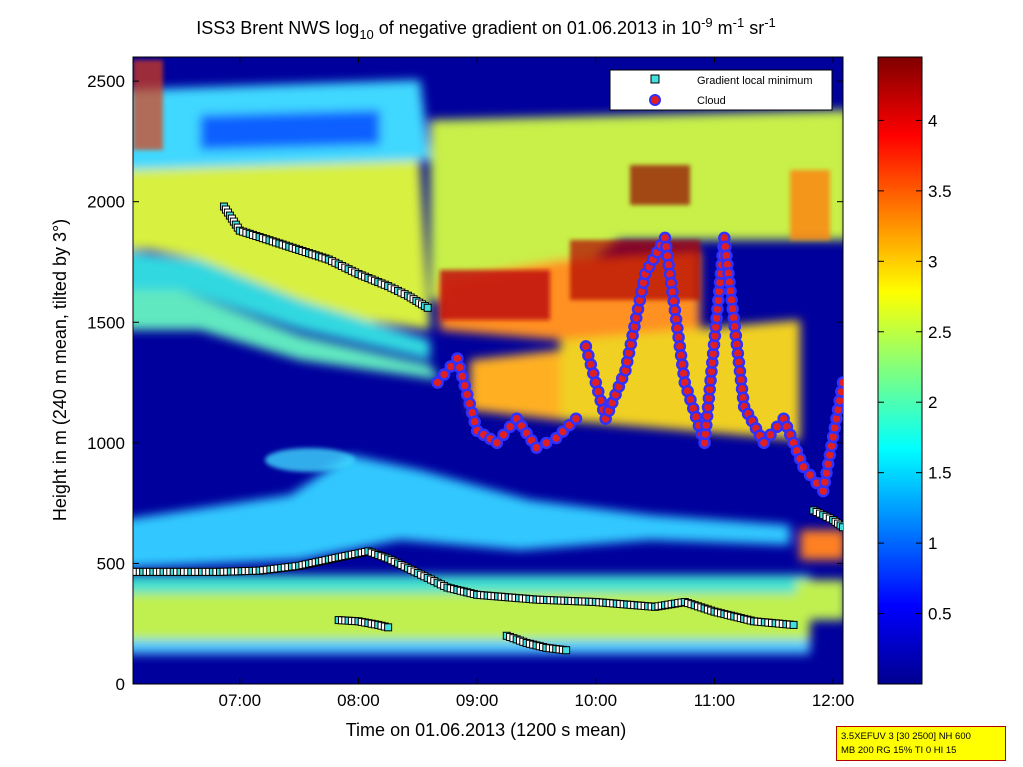  What do you see at coordinates (655, 79) in the screenshot?
I see `legend-marker-min` at bounding box center [655, 79].